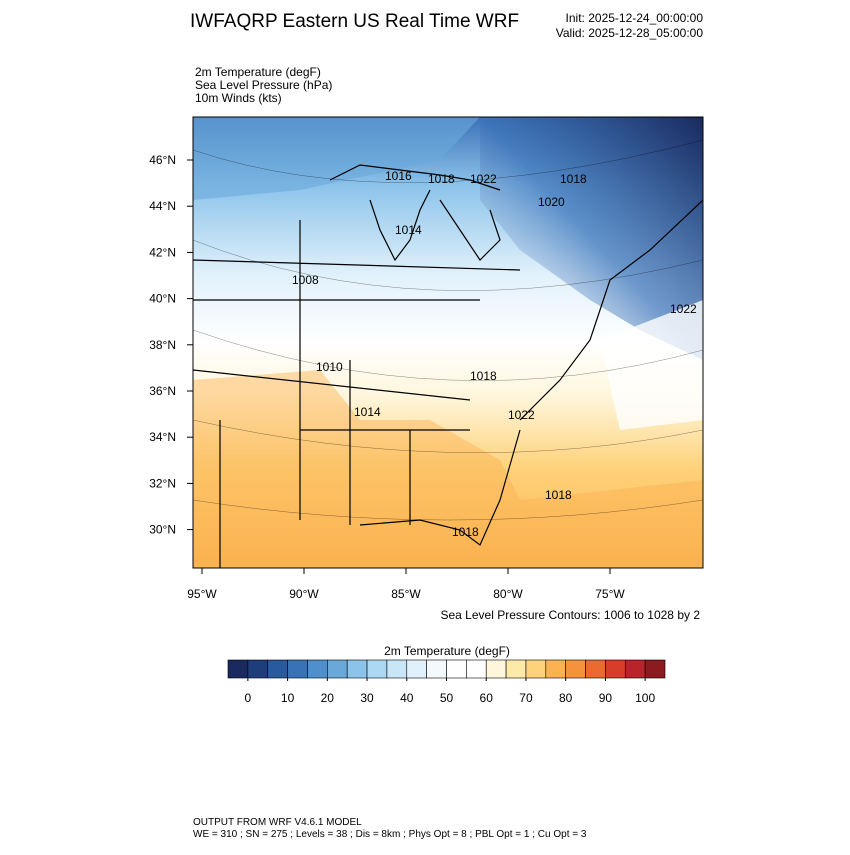  Describe the element at coordinates (328, 698) in the screenshot. I see `colorbar-tick-label: 20` at that location.